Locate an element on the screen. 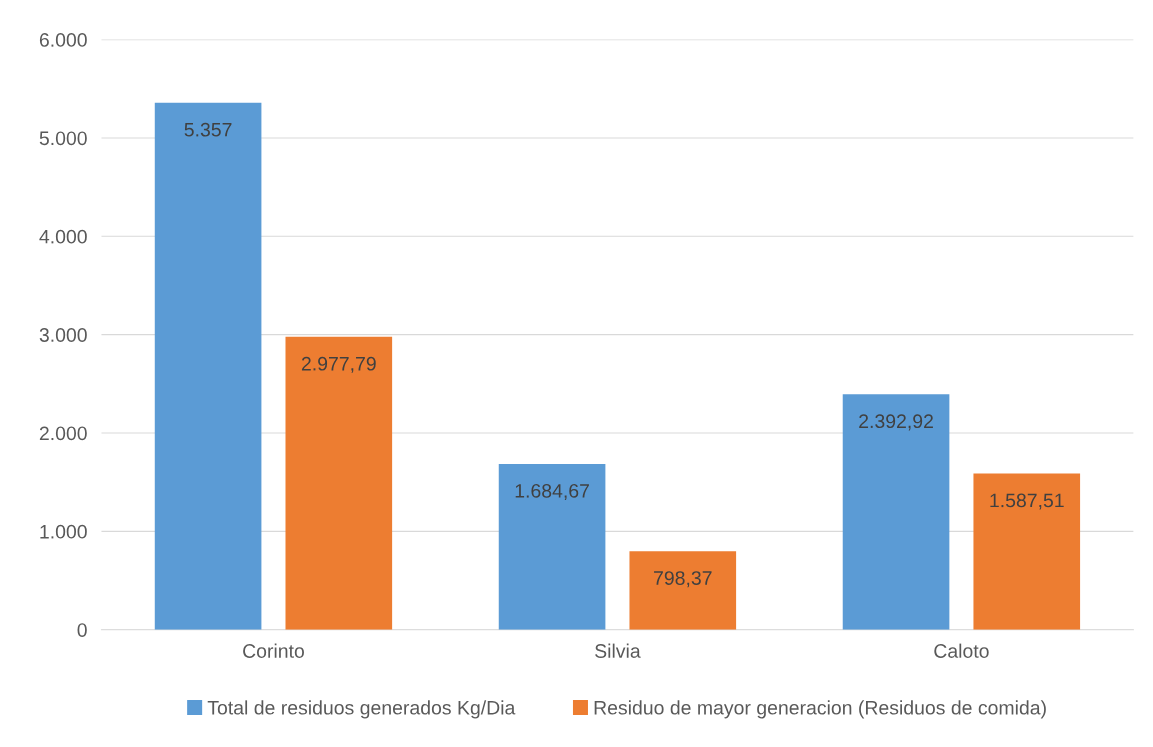 Image resolution: width=1153 pixels, height=747 pixels. data-label: 1.684,67 is located at coordinates (552, 492).